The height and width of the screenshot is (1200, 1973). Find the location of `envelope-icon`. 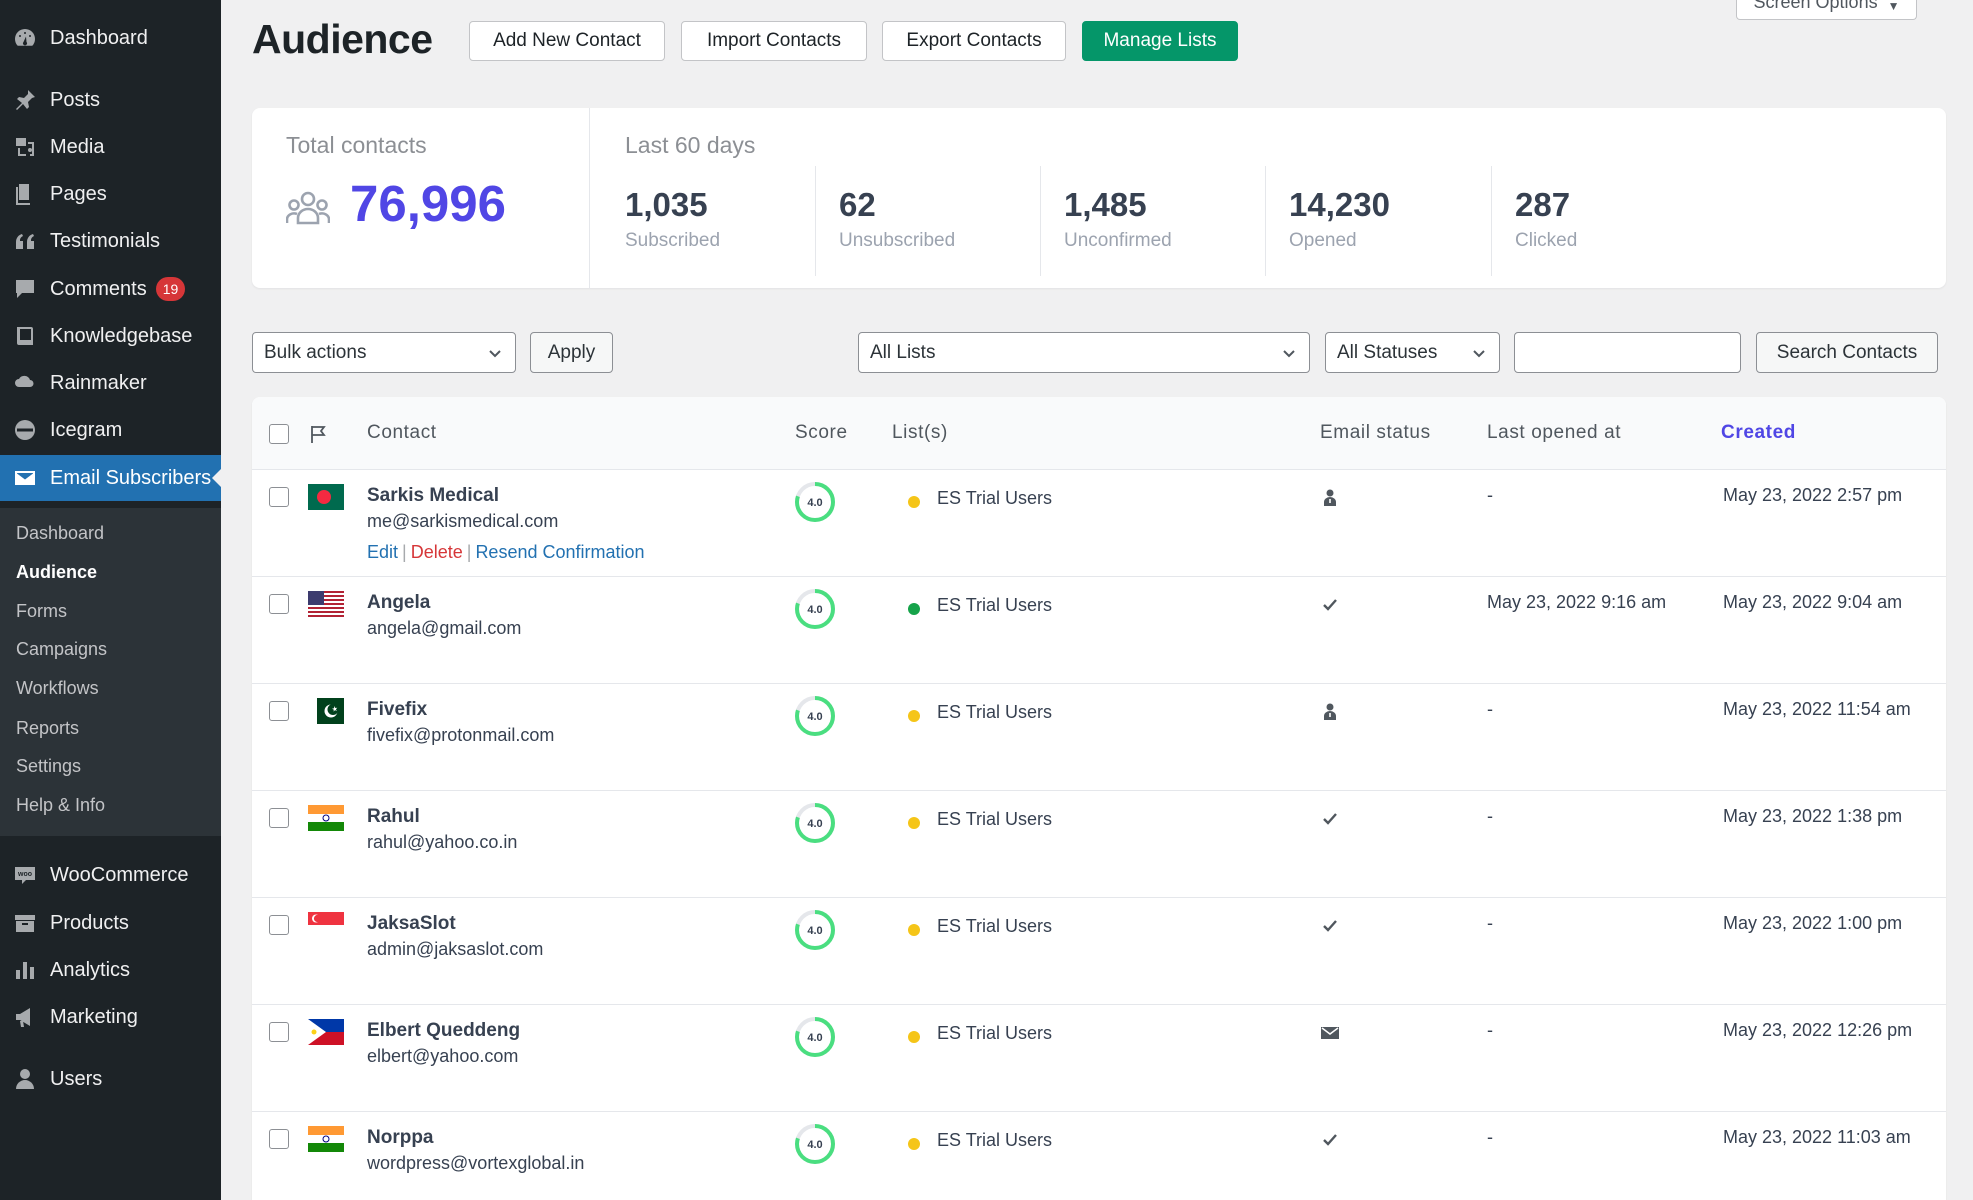

envelope-icon is located at coordinates (1330, 1033).